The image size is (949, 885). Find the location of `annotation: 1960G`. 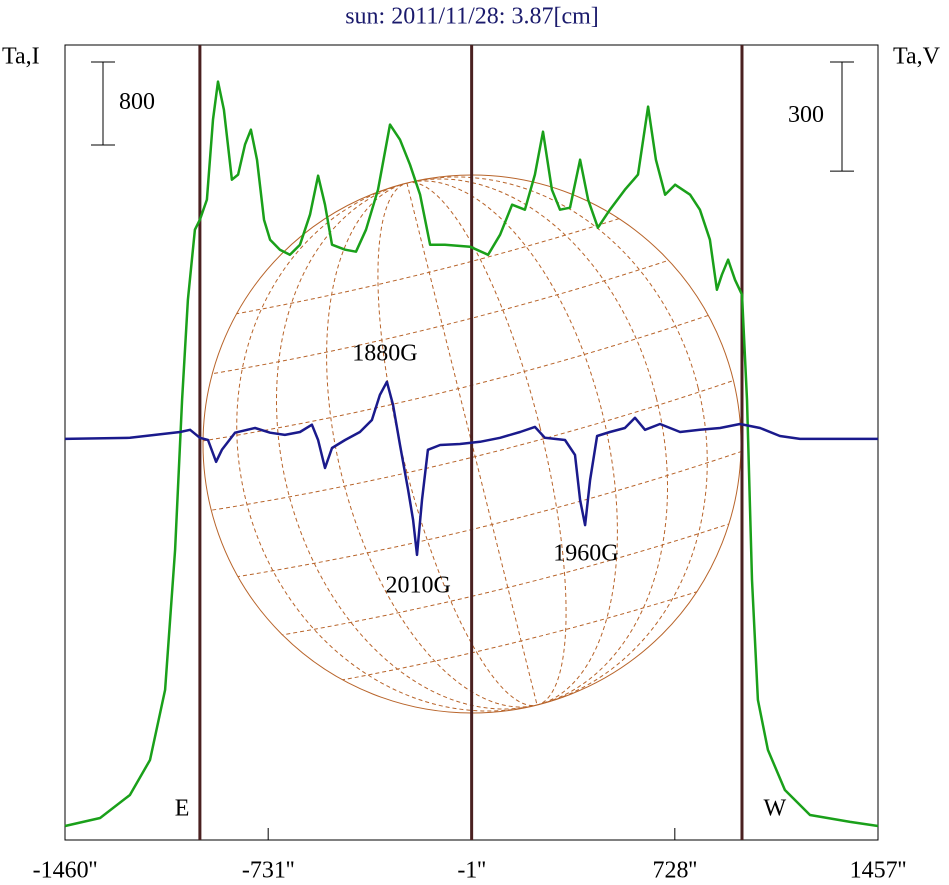

annotation: 1960G is located at coordinates (585, 553).